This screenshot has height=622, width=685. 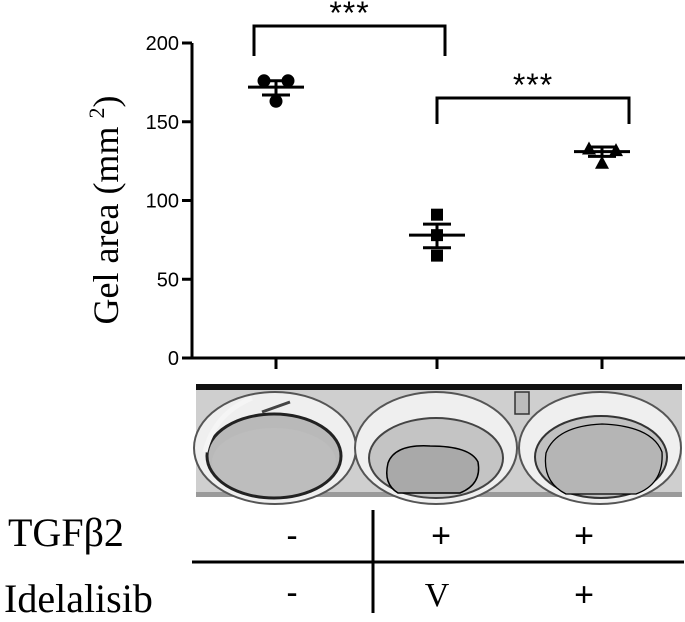 I want to click on y-tick-label: 150, so click(x=162, y=123).